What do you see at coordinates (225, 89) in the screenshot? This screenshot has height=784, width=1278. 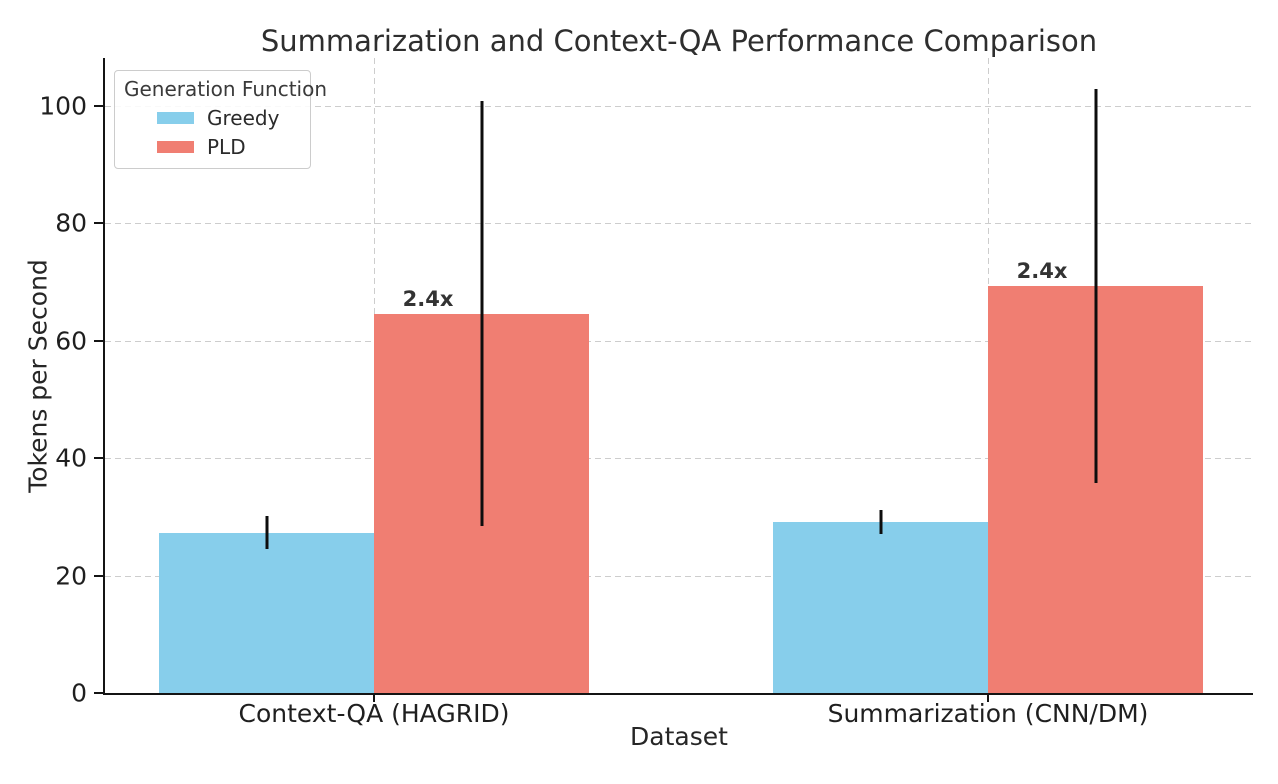 I see `legend-title: Generation Function` at bounding box center [225, 89].